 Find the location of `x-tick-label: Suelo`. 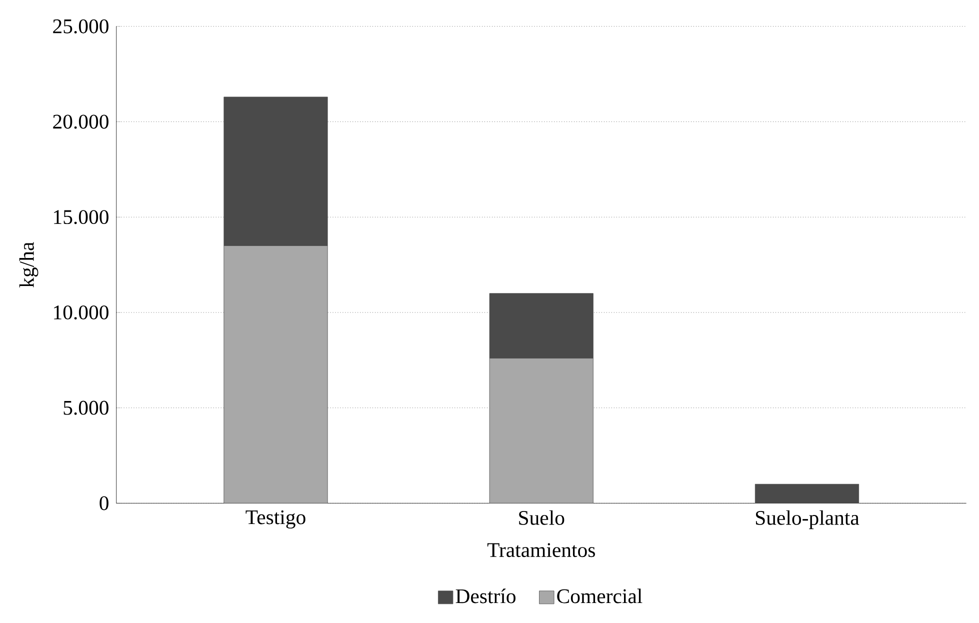

x-tick-label: Suelo is located at coordinates (541, 518).